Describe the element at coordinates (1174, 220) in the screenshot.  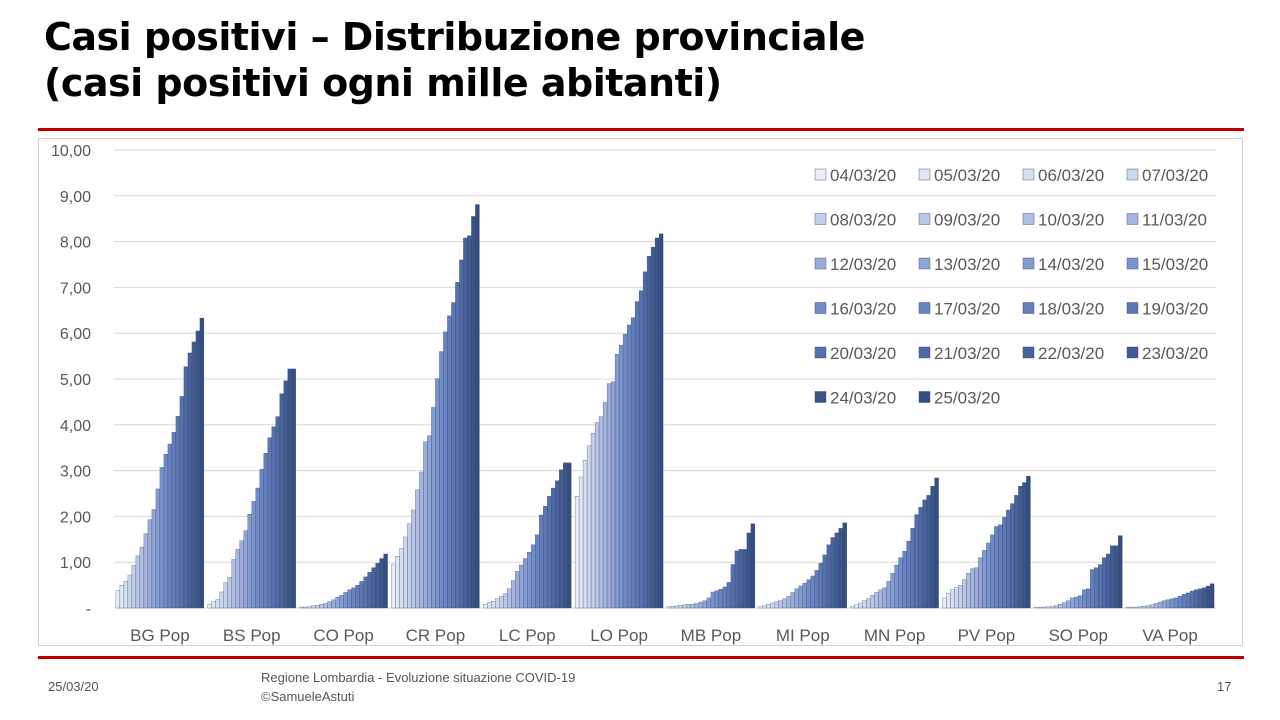
I see `legend-label: 11/03/20` at that location.